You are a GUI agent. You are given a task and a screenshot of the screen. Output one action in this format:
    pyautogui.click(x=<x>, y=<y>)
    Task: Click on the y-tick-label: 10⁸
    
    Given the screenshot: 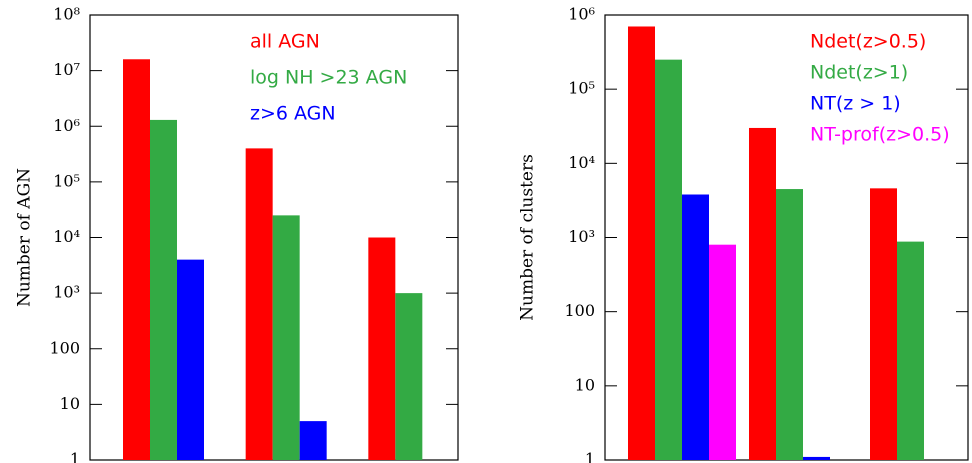 What is the action you would take?
    pyautogui.click(x=66, y=14)
    